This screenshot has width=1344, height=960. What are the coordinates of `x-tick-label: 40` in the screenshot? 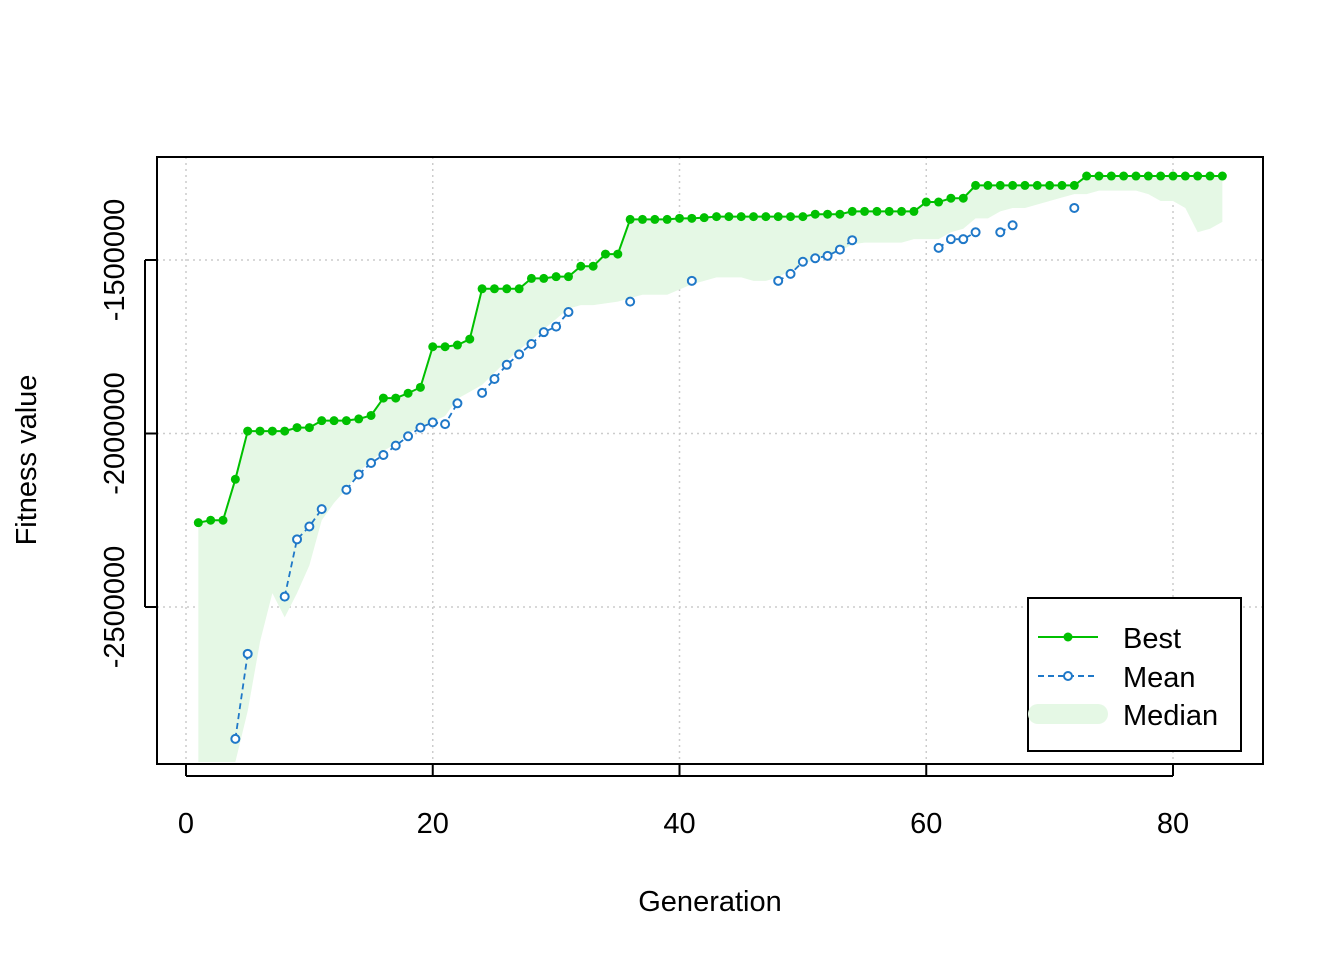 It's located at (679, 824).